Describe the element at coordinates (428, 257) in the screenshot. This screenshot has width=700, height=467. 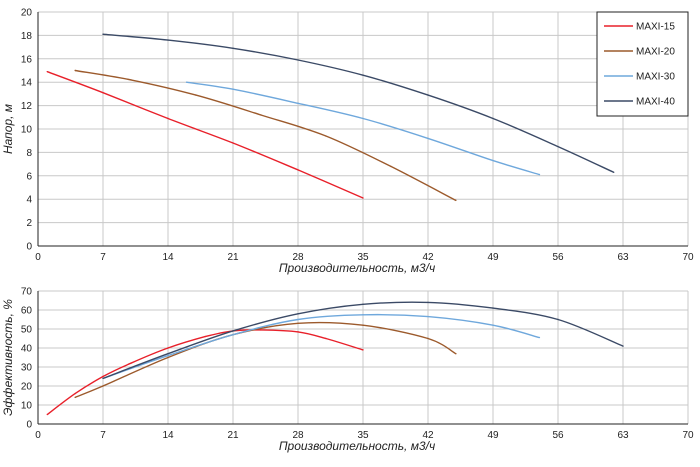
I see `head-x-tick-label: 42` at that location.